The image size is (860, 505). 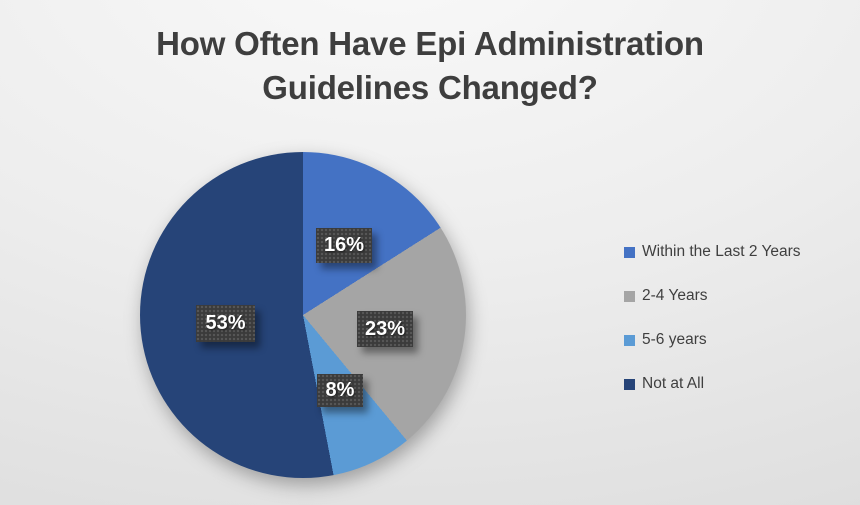 What do you see at coordinates (225, 323) in the screenshot?
I see `slice-label-not-at-all: 53%` at bounding box center [225, 323].